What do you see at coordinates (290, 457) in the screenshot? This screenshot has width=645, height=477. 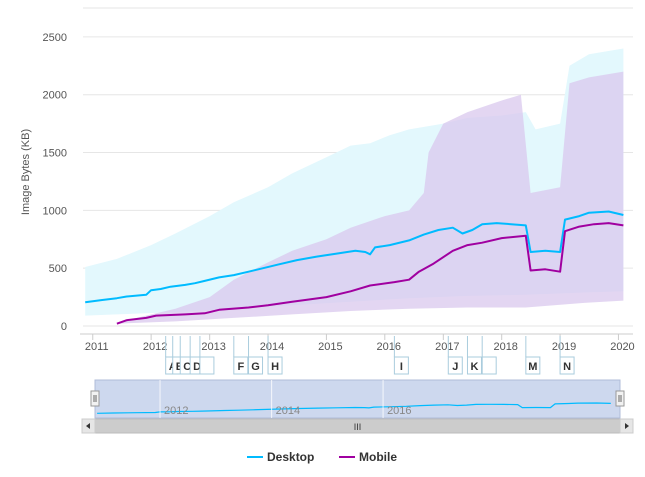 I see `legend-label: Desktop` at bounding box center [290, 457].